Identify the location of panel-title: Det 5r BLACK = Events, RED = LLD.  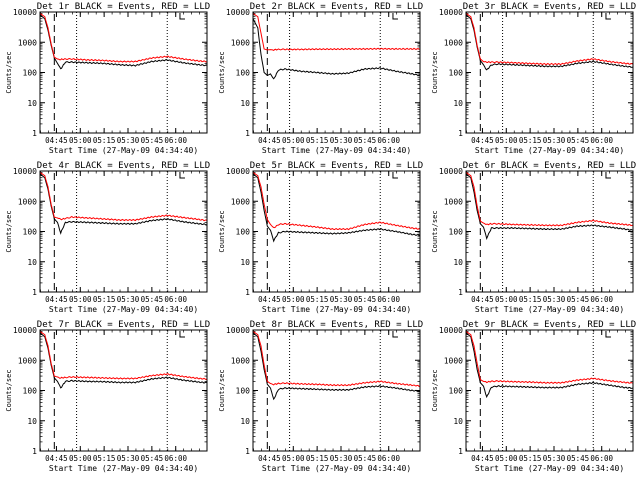
(336, 166).